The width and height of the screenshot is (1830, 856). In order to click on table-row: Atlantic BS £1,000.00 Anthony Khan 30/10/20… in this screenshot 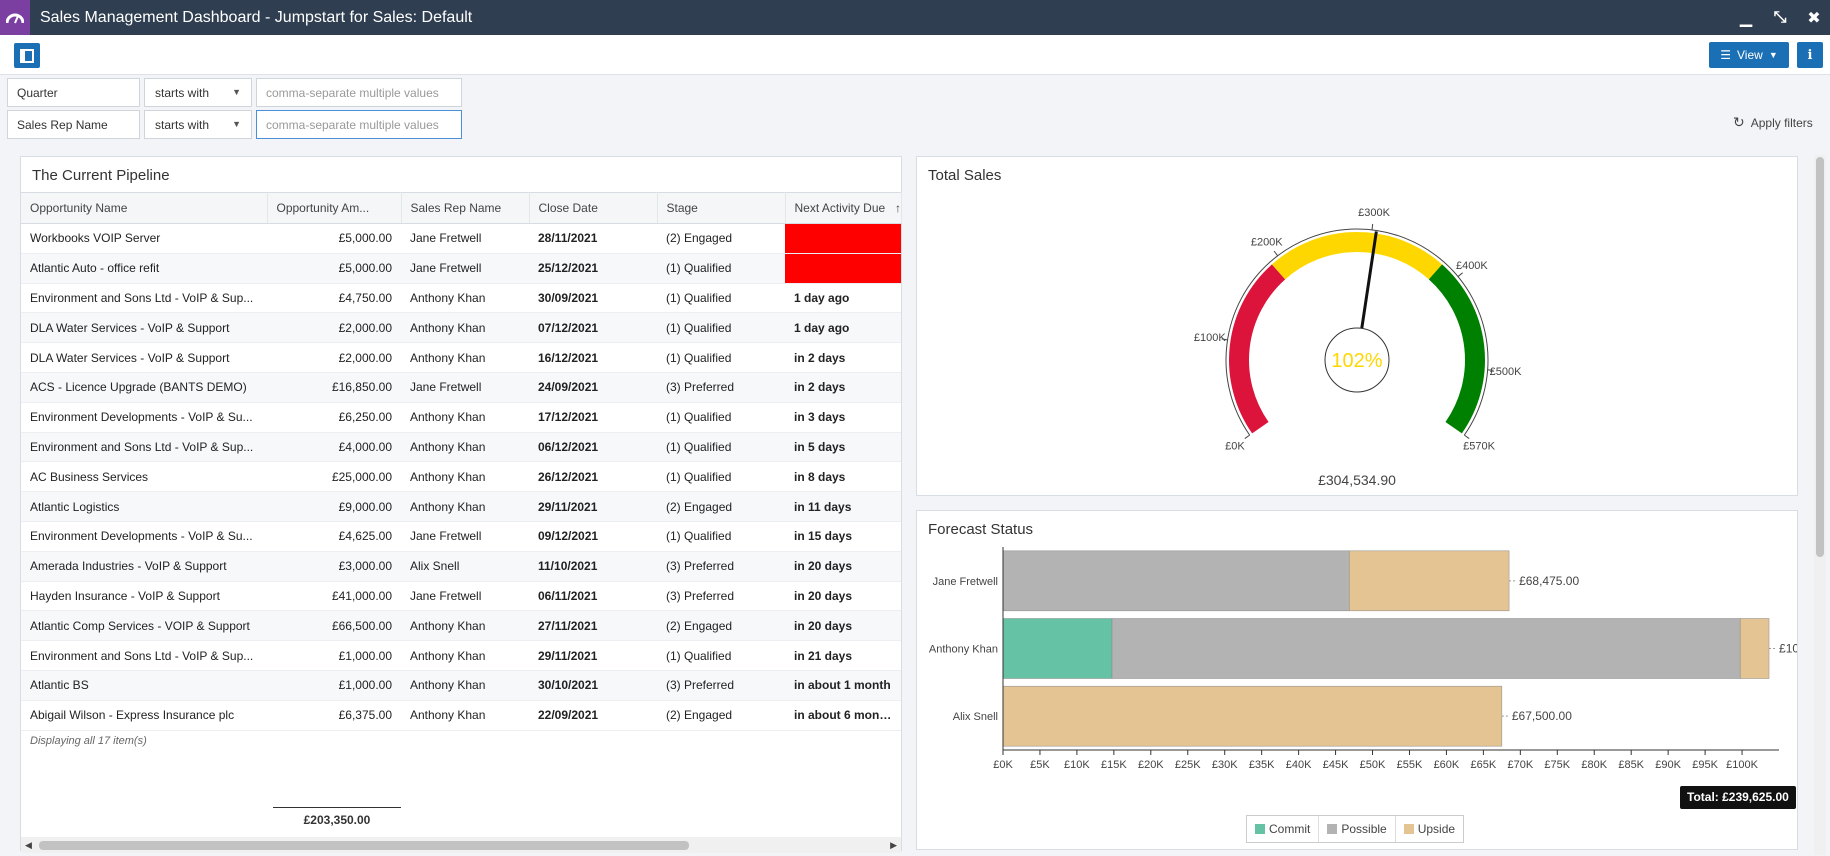, I will do `click(461, 685)`.